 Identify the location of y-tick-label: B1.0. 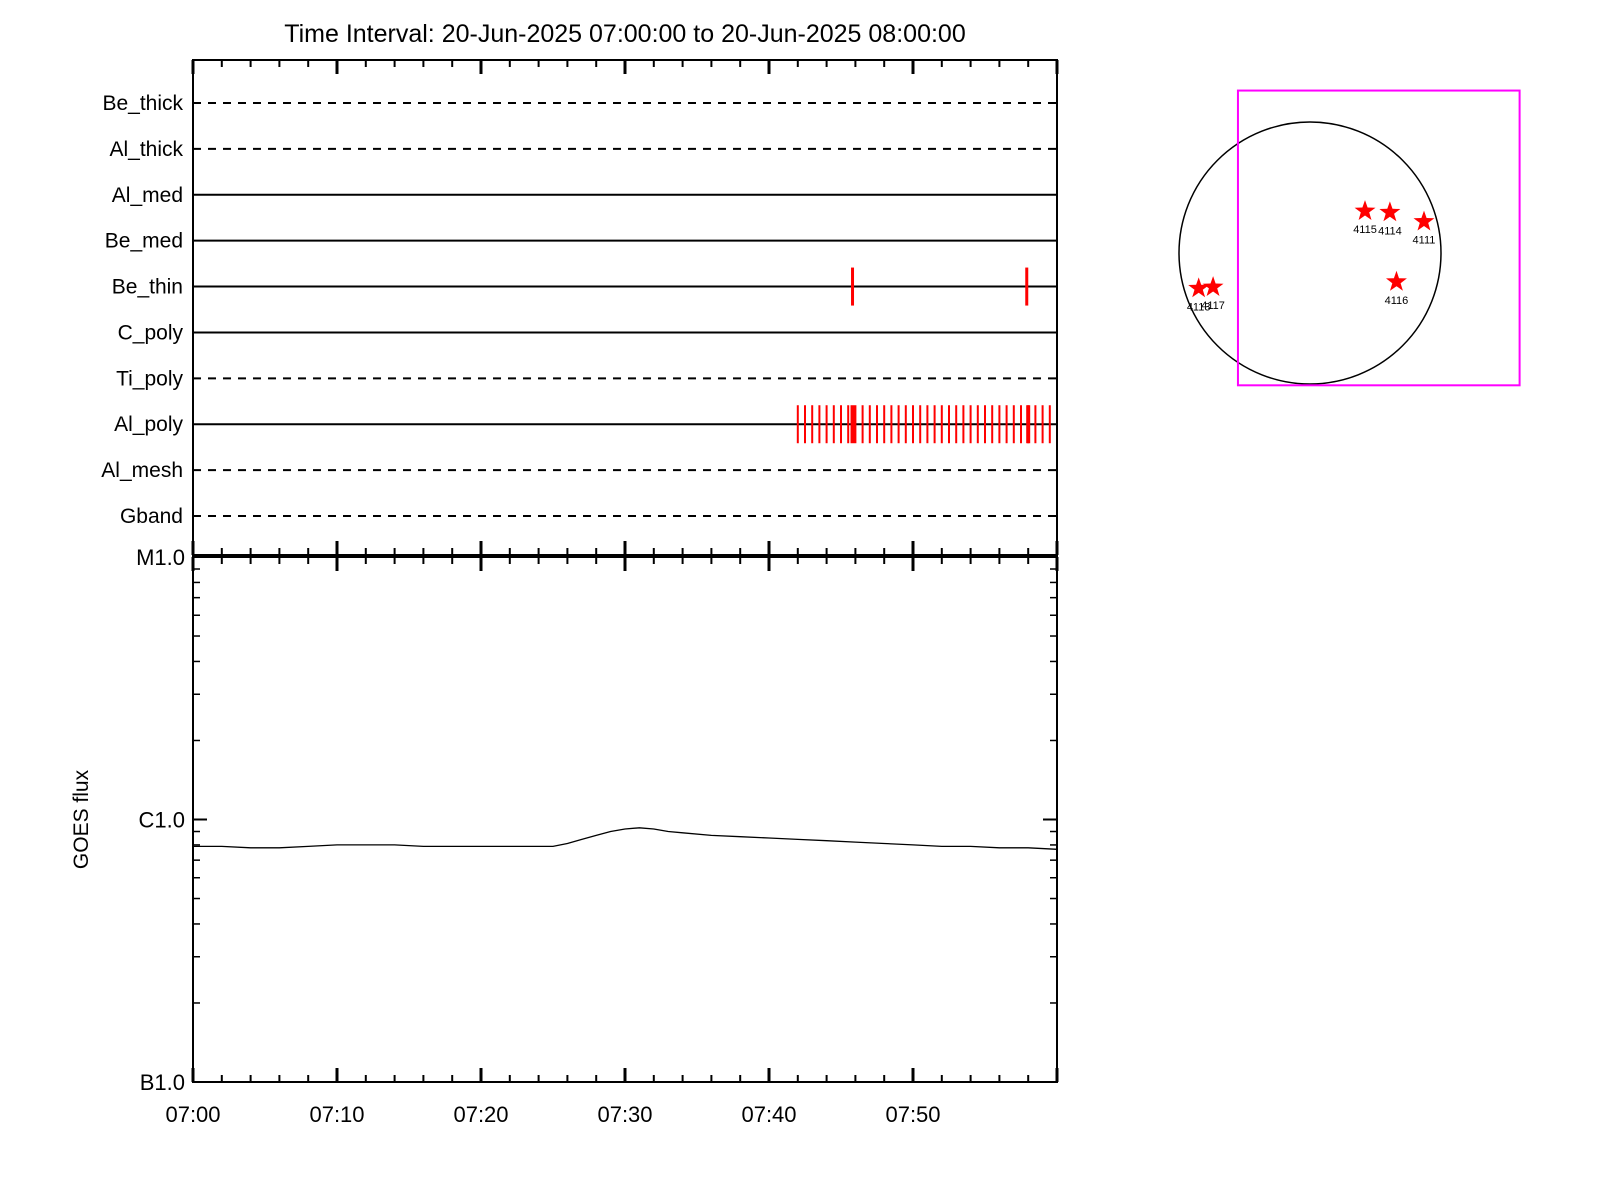
(162, 1082).